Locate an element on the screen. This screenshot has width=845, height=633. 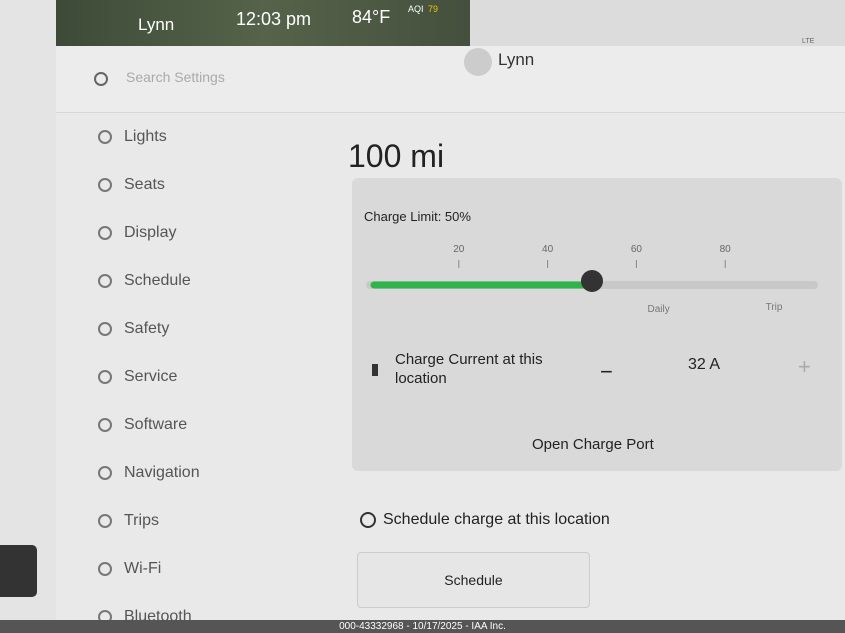
status-bar: Lynn 12:03 pm 84°F AQI 79 is located at coordinates (263, 23).